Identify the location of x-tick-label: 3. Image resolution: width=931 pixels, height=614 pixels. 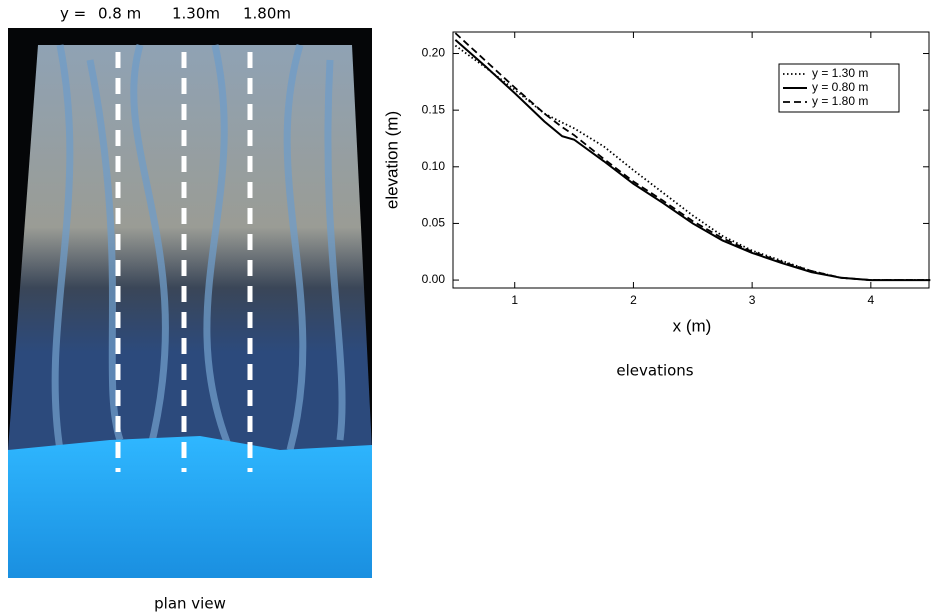
(752, 300).